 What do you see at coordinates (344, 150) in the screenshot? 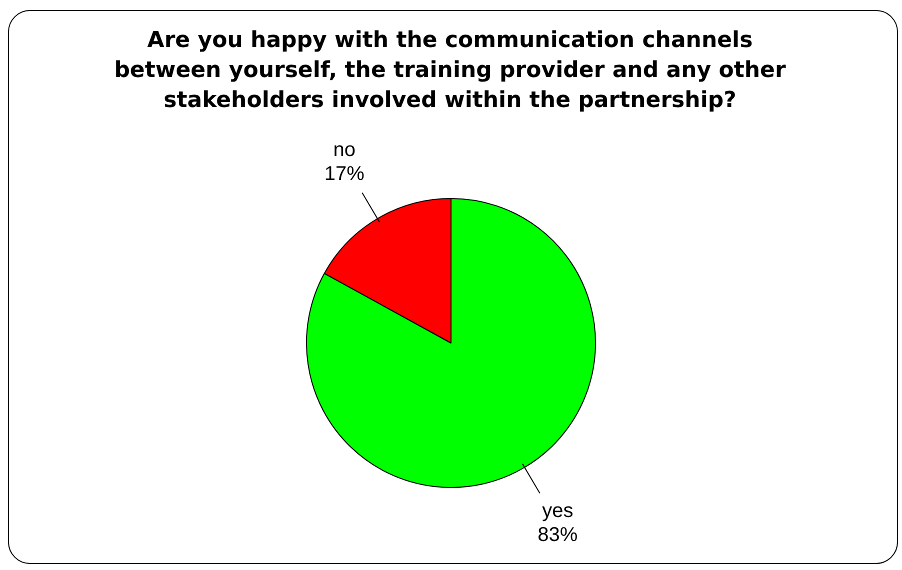
I see `slice-label: no` at bounding box center [344, 150].